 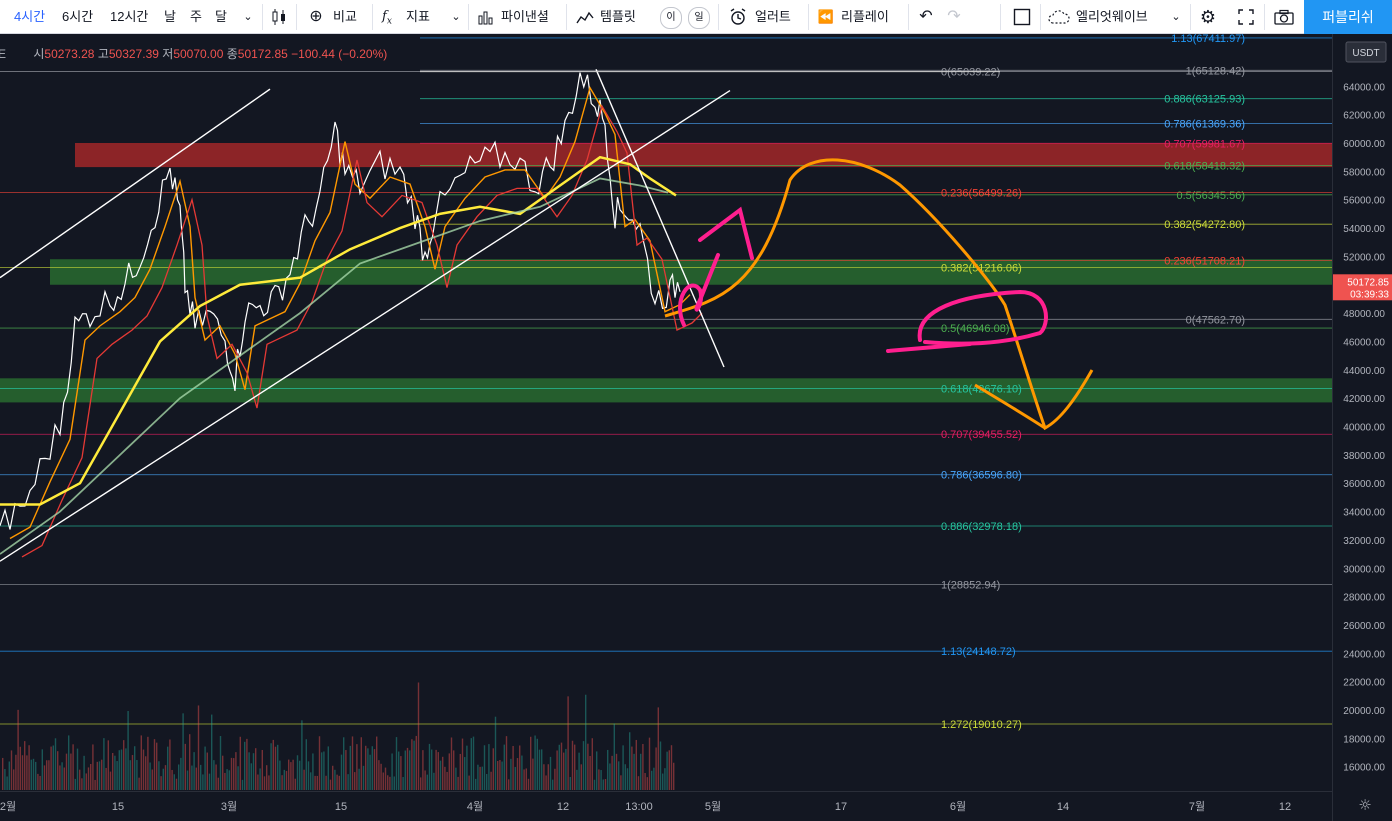 What do you see at coordinates (135, 183) in the screenshot?
I see `channel-upper-line` at bounding box center [135, 183].